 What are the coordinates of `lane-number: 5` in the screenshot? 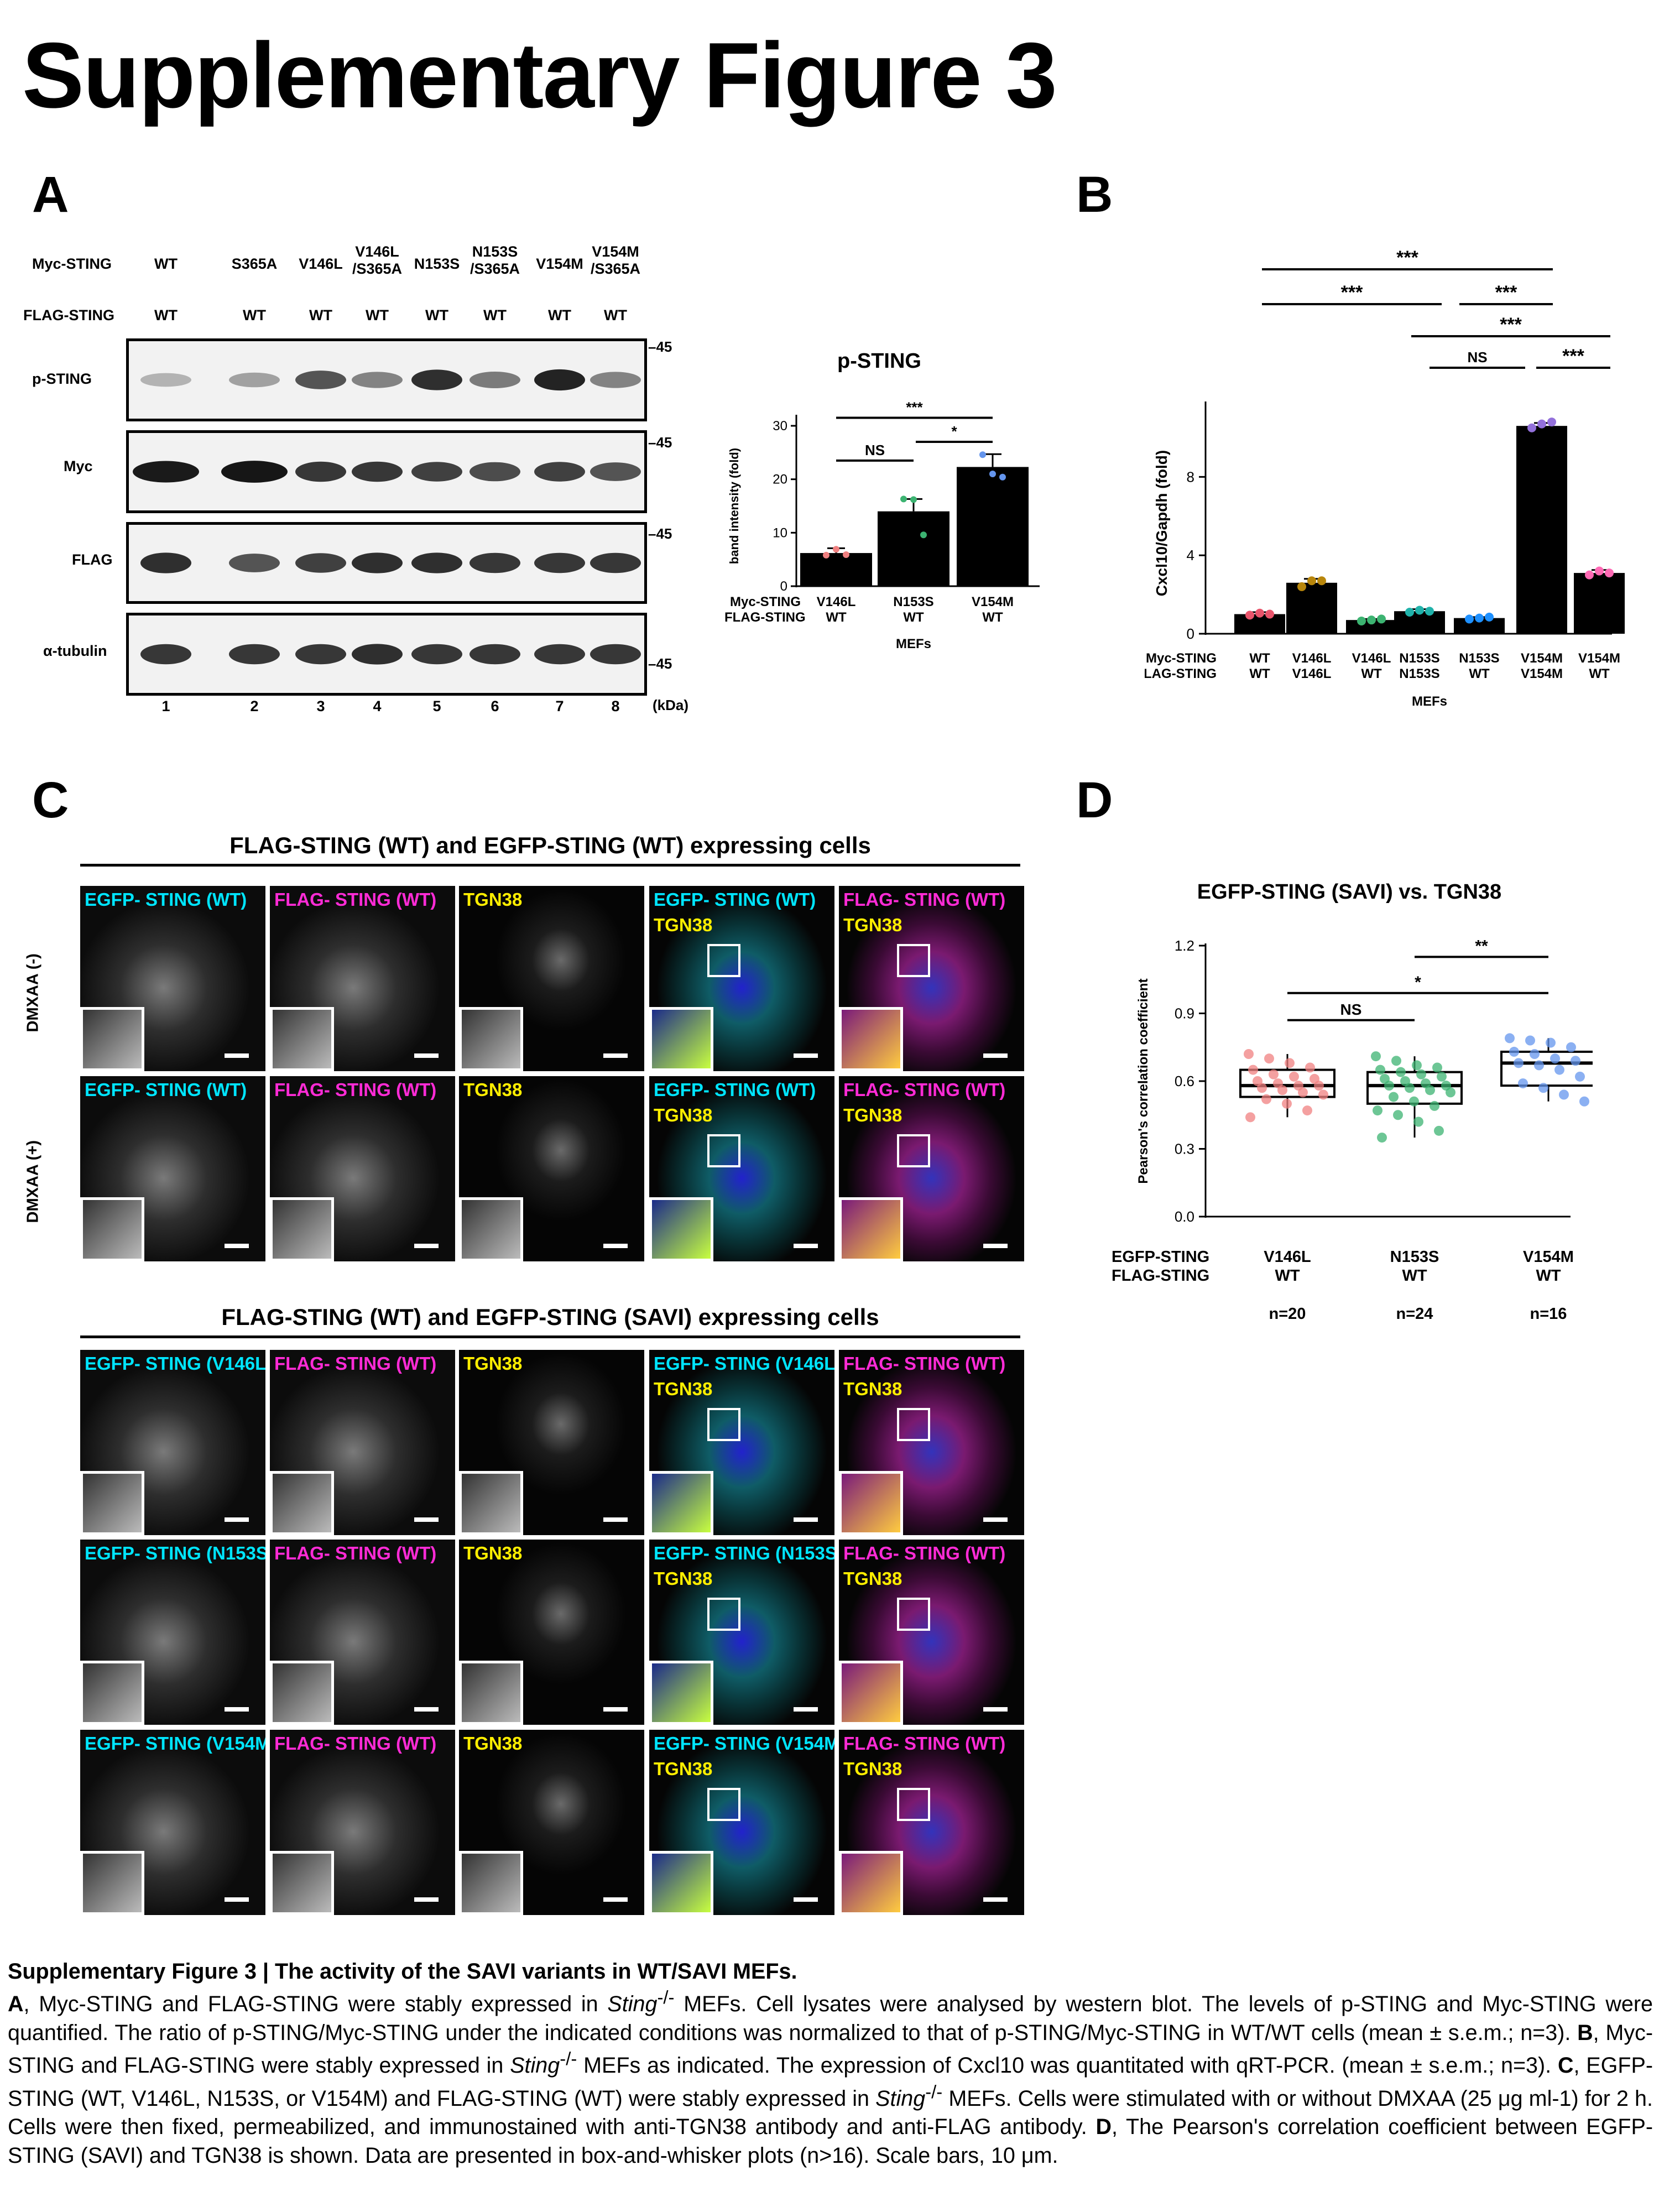 It's located at (437, 706).